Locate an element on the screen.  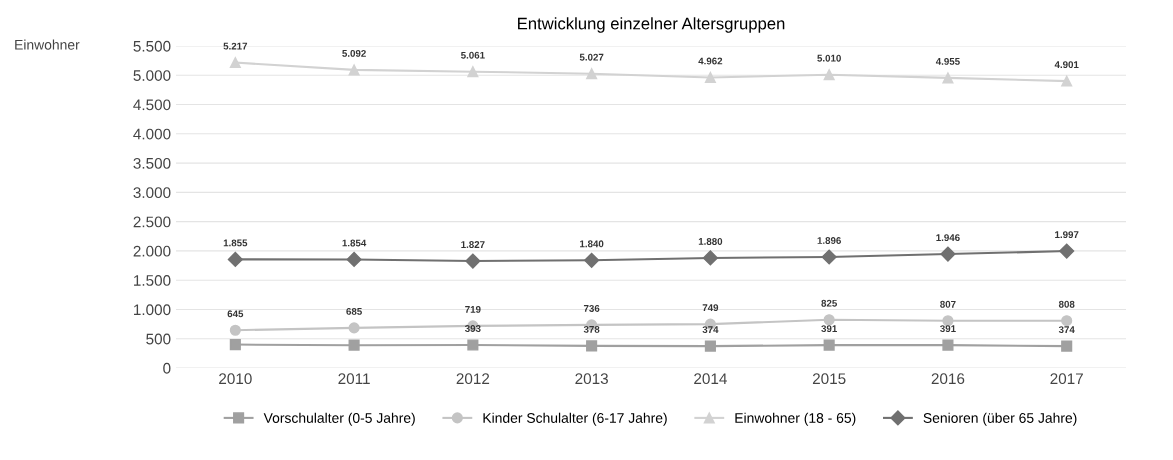
data-label: 1.896 is located at coordinates (829, 240).